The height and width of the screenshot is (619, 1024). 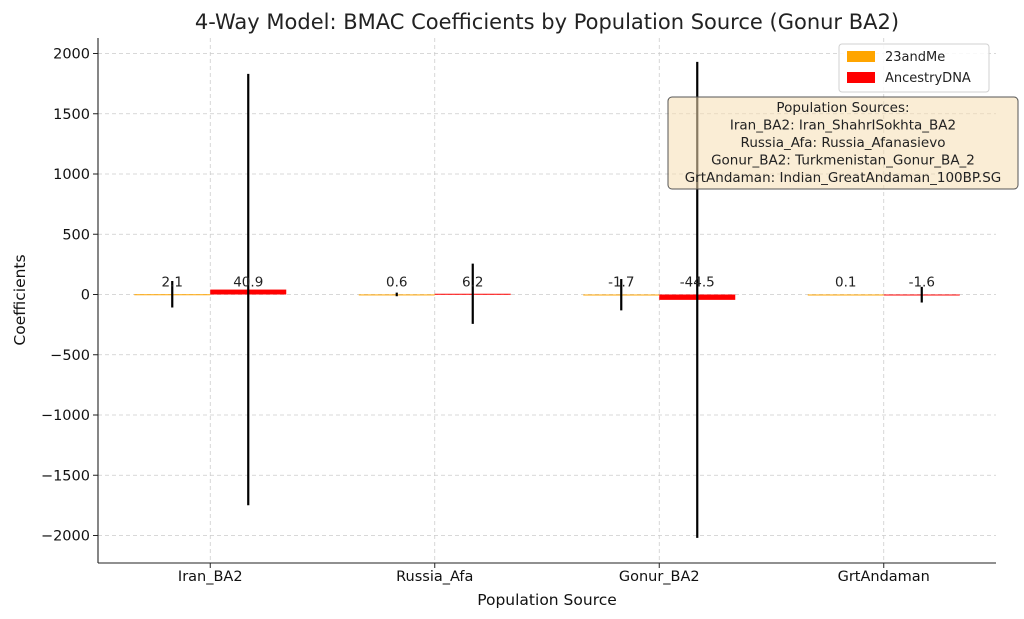 I want to click on note-box, so click(x=843, y=143).